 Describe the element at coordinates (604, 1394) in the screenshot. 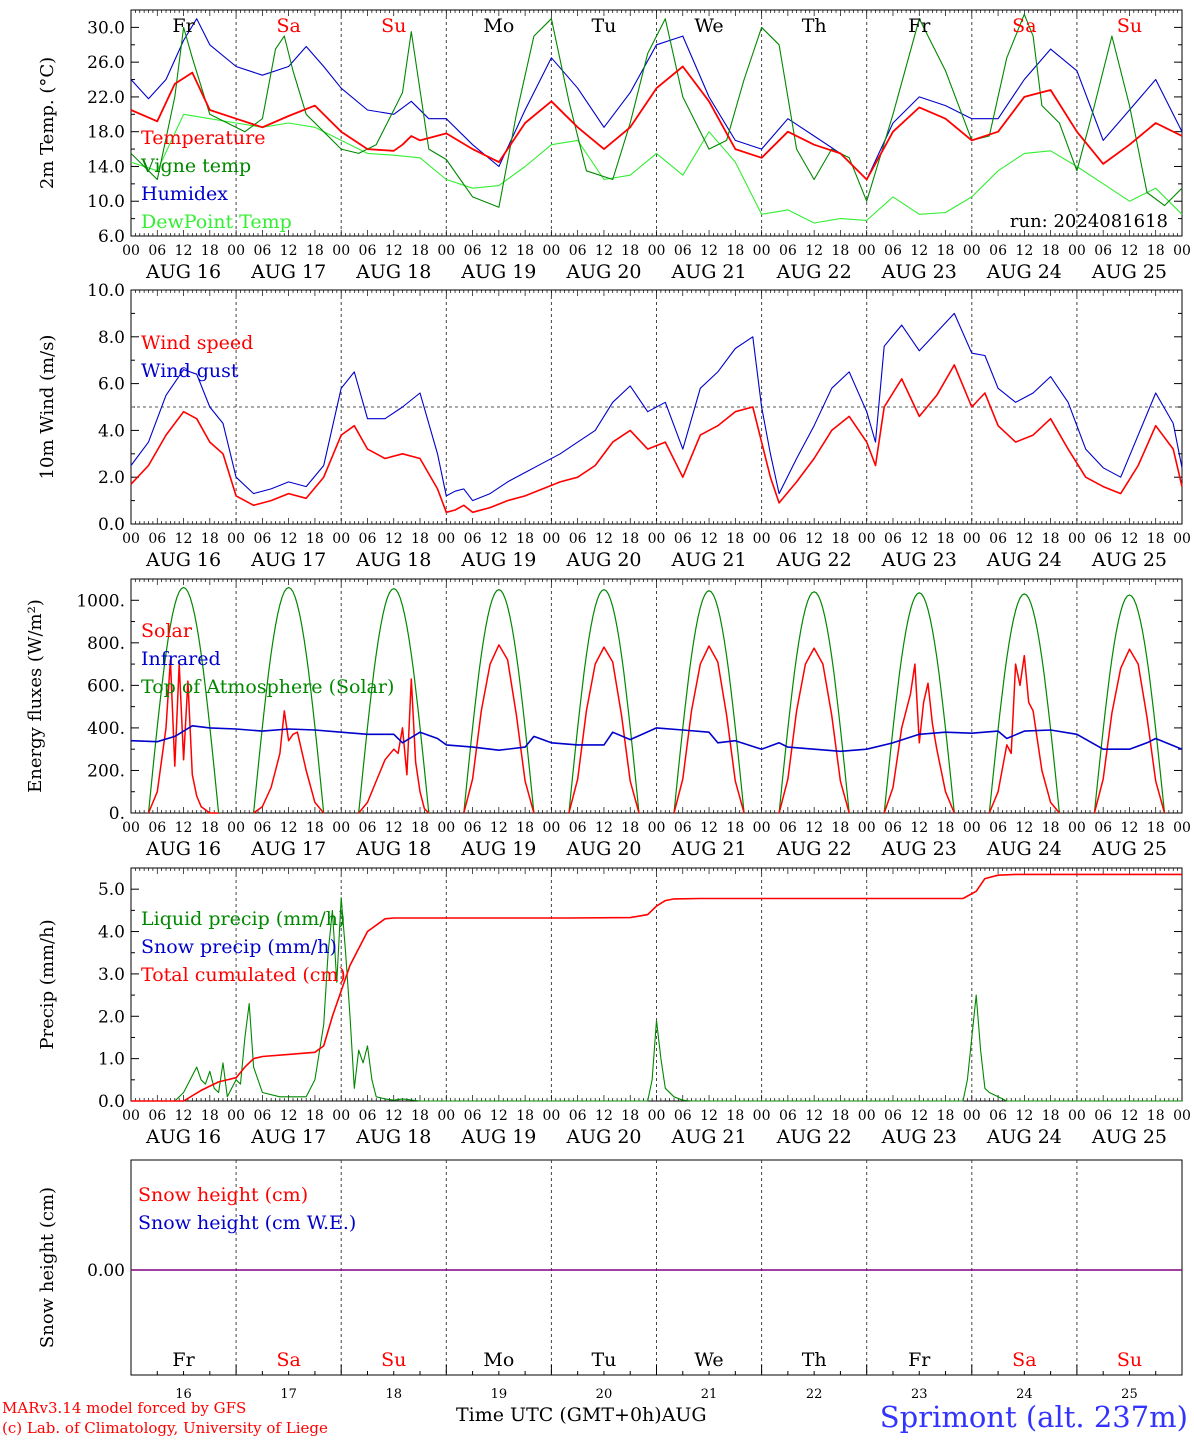

I see `day-number-label: 20` at that location.